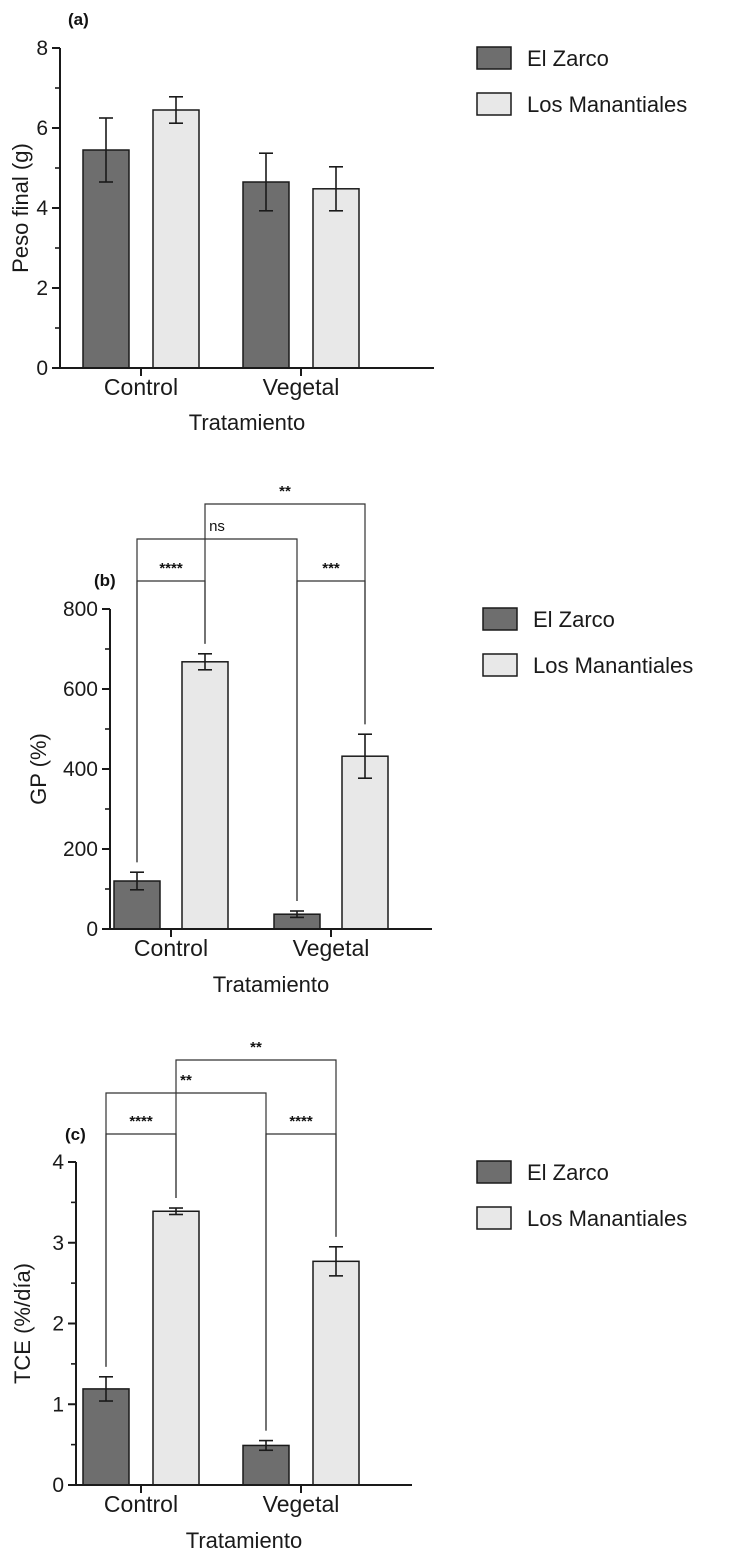  What do you see at coordinates (80, 769) in the screenshot?
I see `y-tick-label: 400` at bounding box center [80, 769].